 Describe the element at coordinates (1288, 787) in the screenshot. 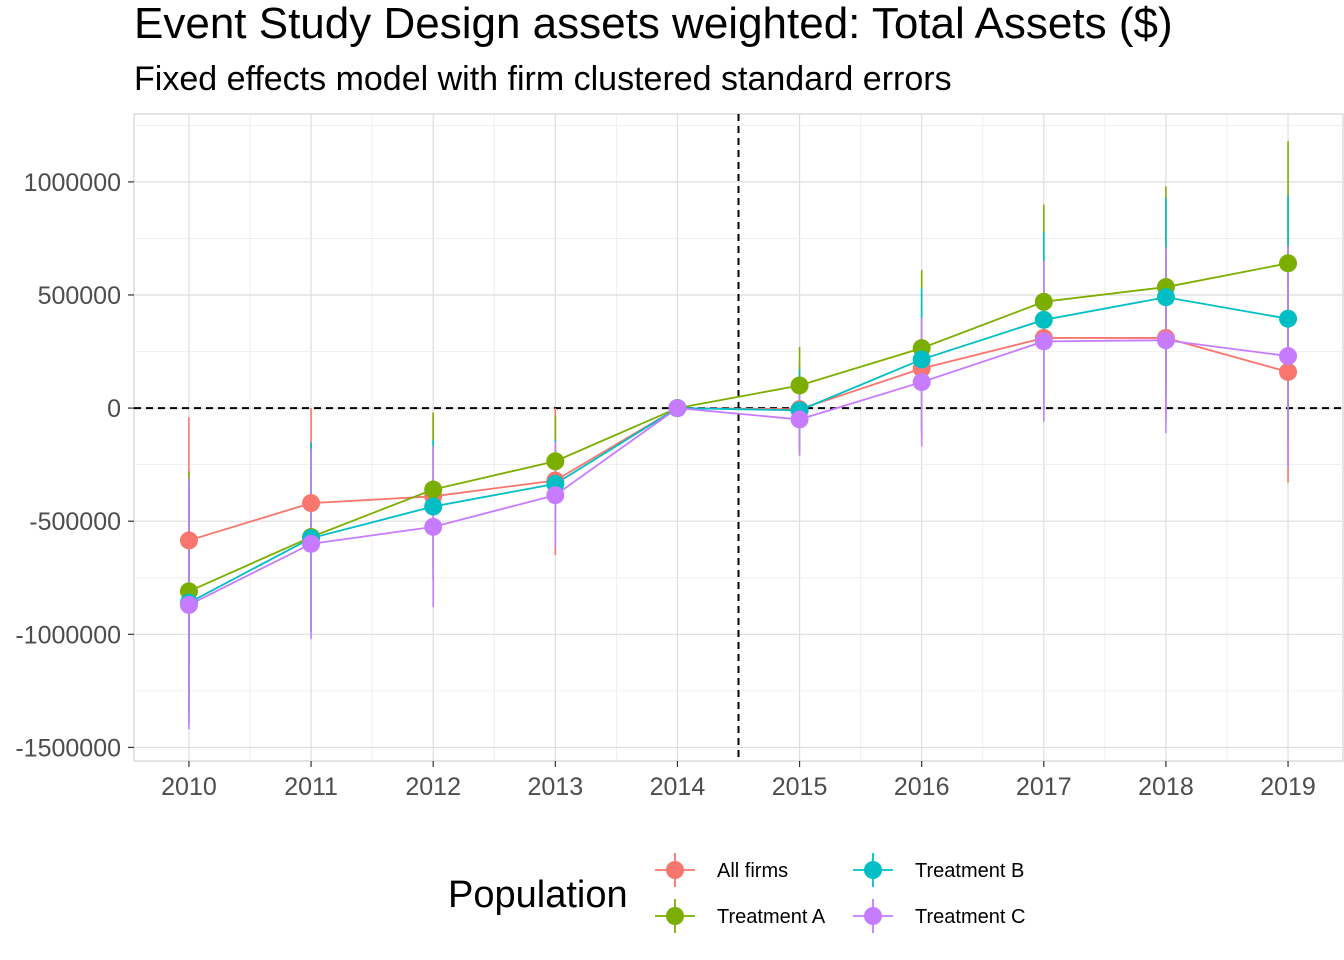

I see `x-tick-label: 2019` at that location.